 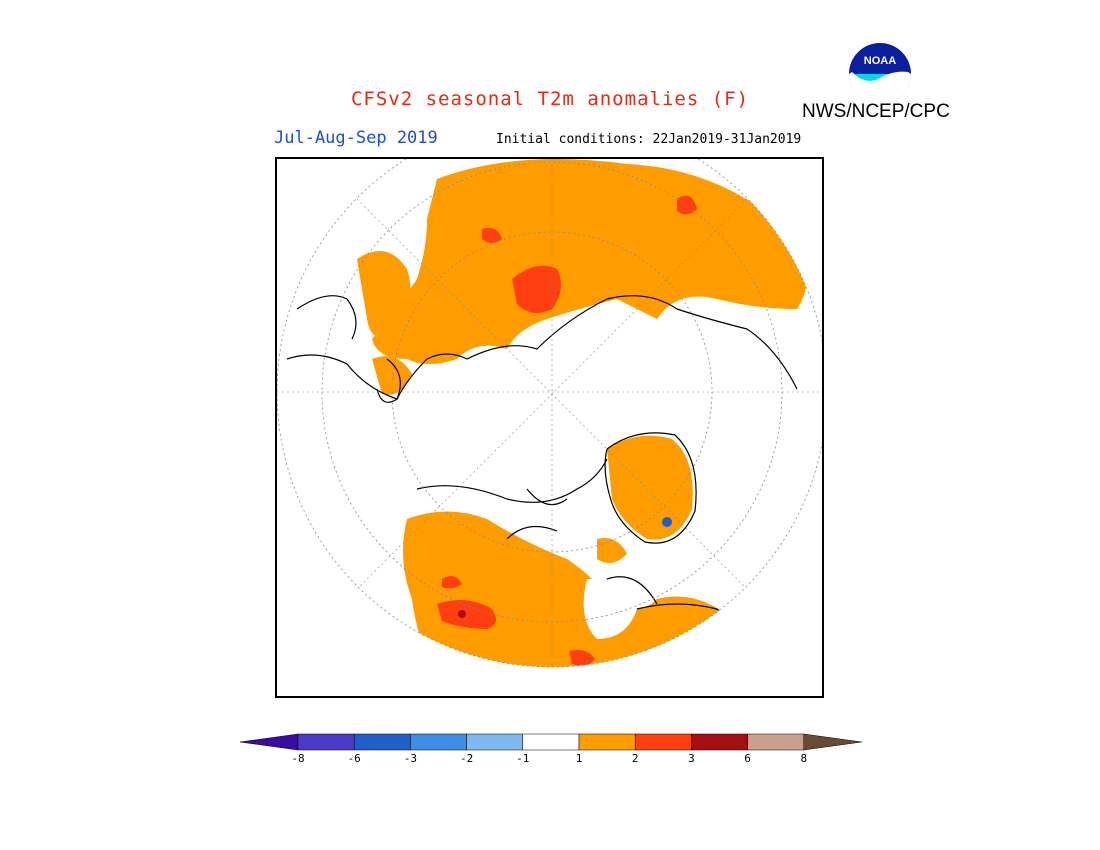 What do you see at coordinates (388, 380) in the screenshot?
I see `coastline-scandinavia` at bounding box center [388, 380].